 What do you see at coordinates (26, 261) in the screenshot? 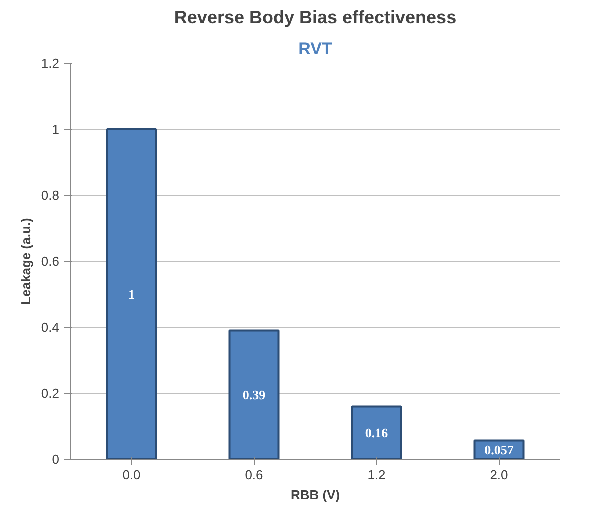
I see `y-axis-title: Leakage (a.u.)` at bounding box center [26, 261].